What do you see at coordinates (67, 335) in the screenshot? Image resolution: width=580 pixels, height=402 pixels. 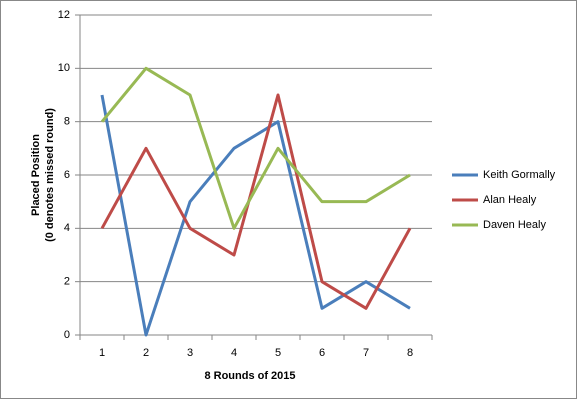 I see `y-tick-label: 0` at bounding box center [67, 335].